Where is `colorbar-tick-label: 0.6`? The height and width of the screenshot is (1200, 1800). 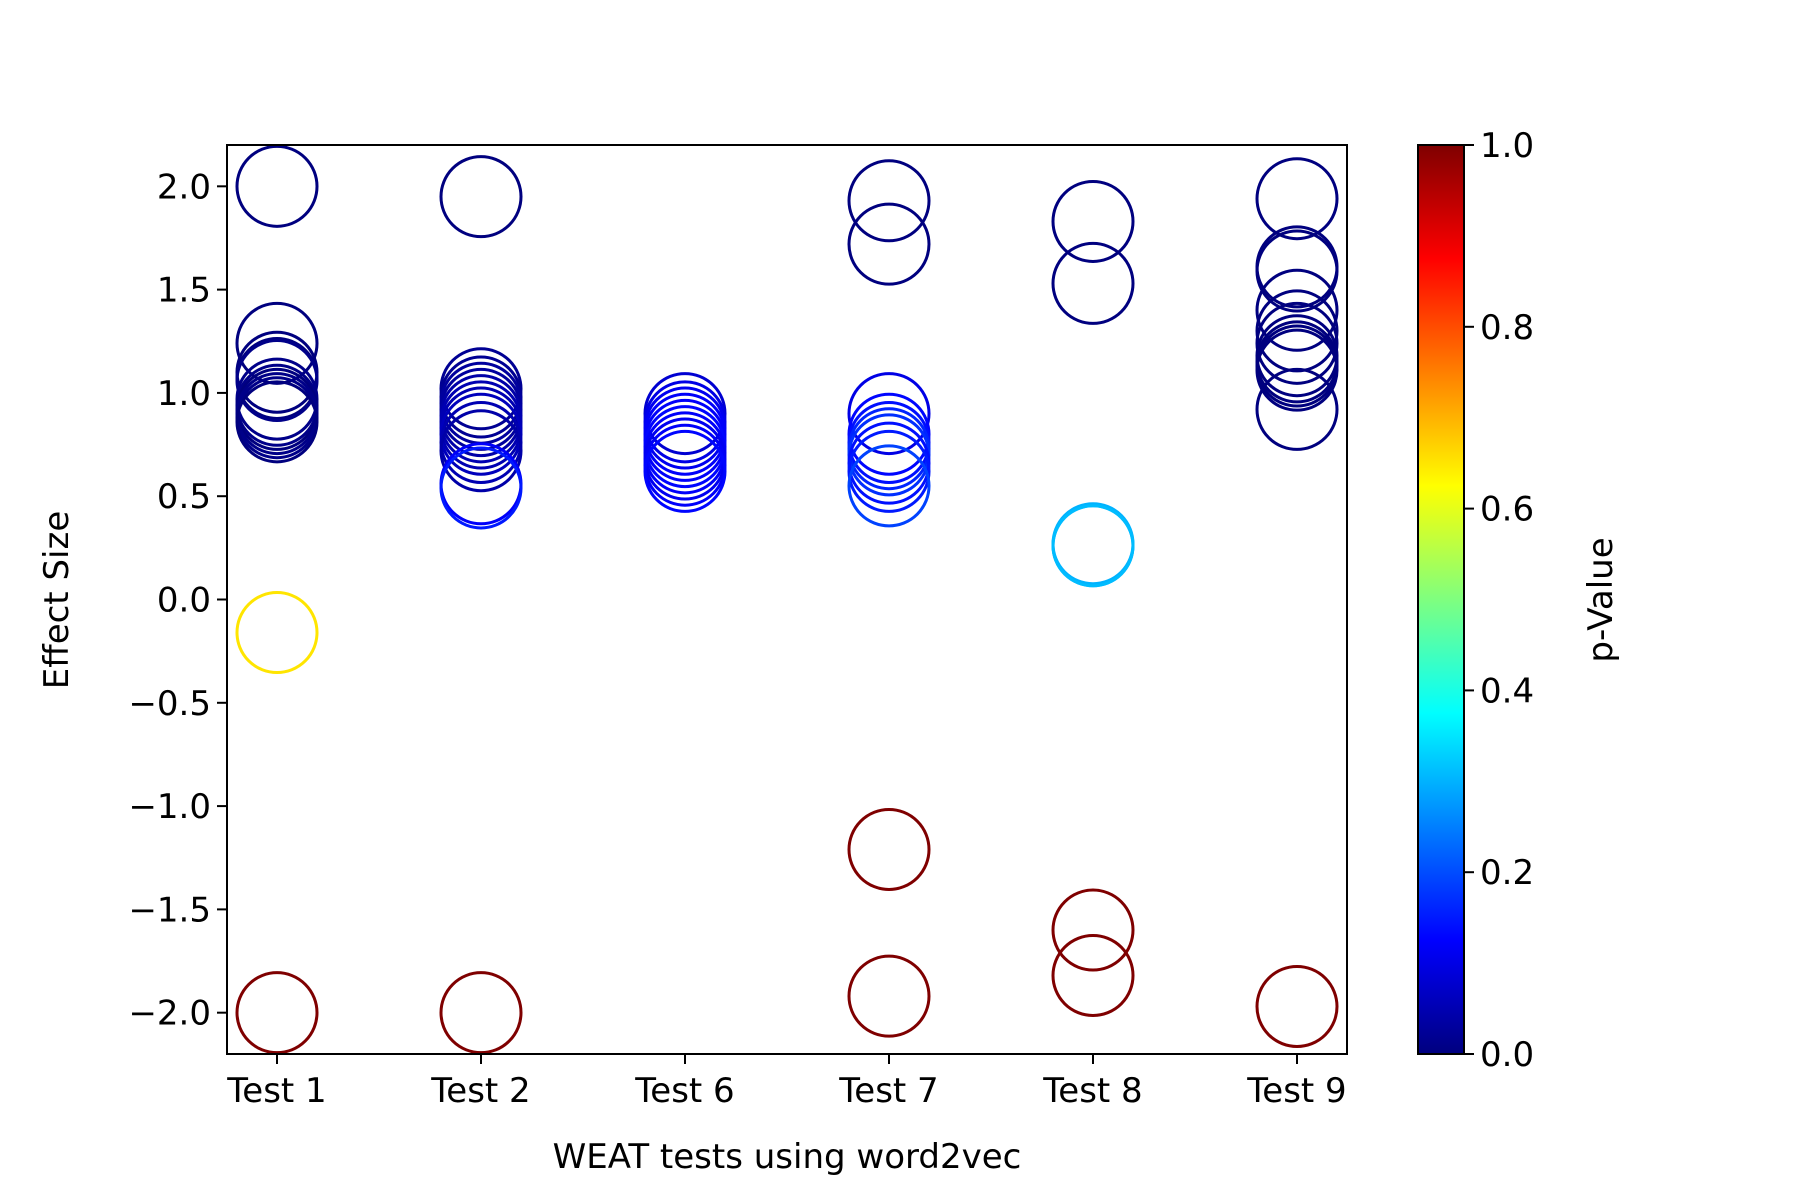 colorbar-tick-label: 0.6 is located at coordinates (1507, 510).